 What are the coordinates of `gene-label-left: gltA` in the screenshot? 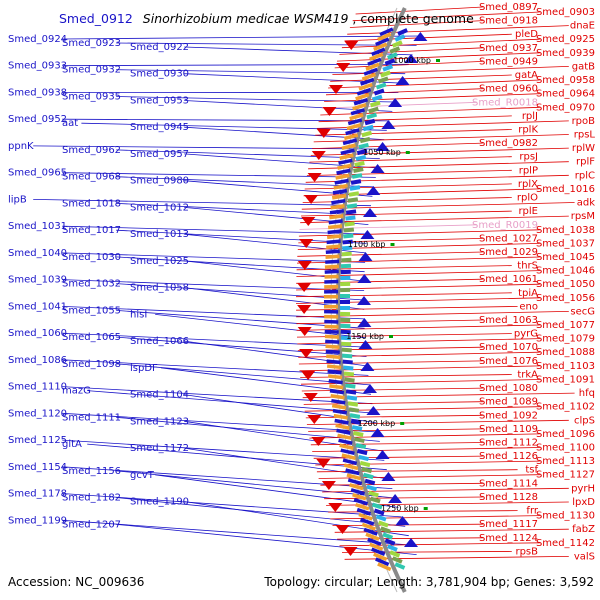 It's located at (72, 444).